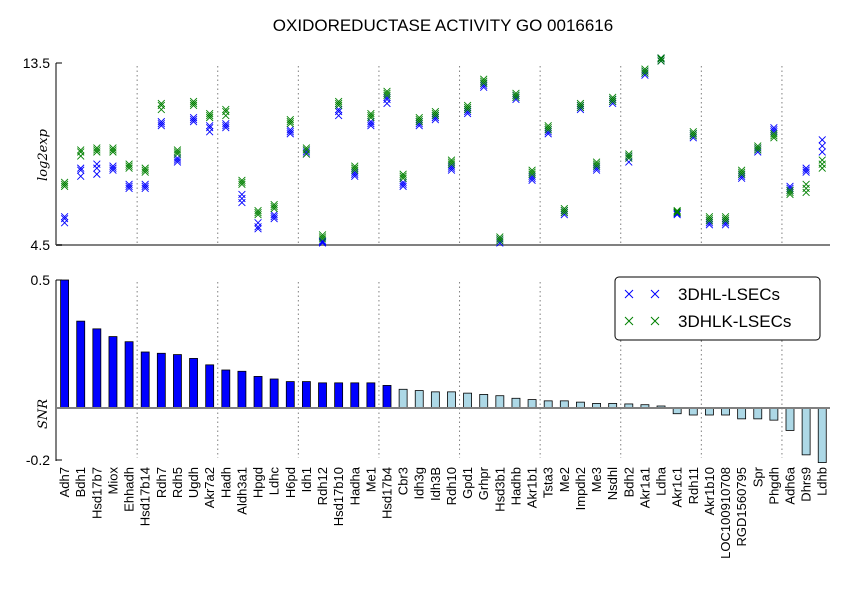  What do you see at coordinates (693, 485) in the screenshot?
I see `category-label: Rdh11` at bounding box center [693, 485].